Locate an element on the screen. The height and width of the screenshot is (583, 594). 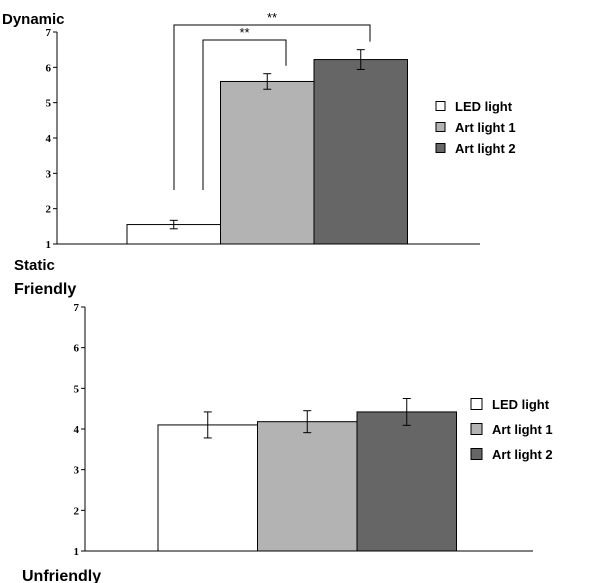
chart-top-label: Friendly is located at coordinates (45, 289).